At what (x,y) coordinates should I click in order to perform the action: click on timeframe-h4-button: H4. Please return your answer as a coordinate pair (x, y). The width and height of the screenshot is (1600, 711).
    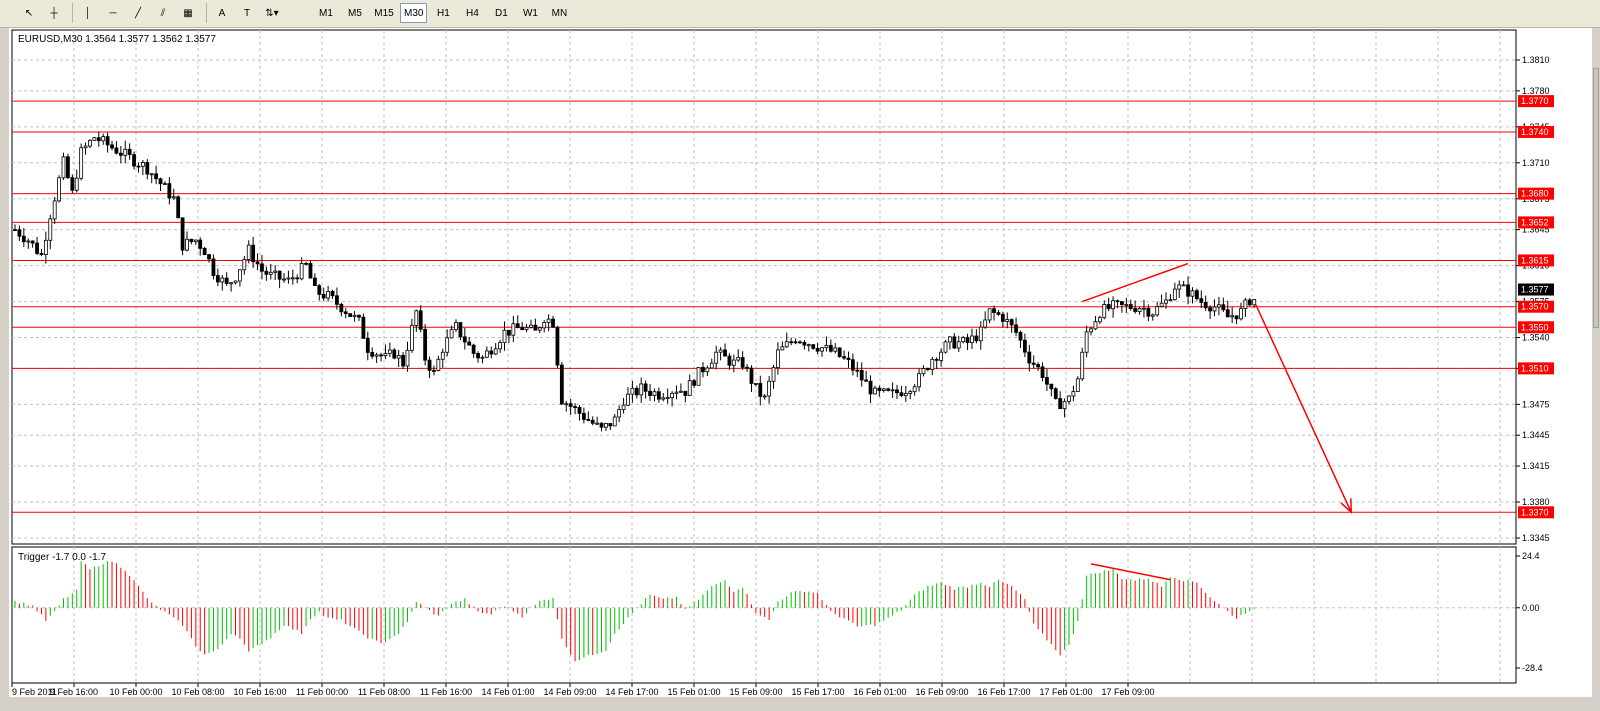
    Looking at the image, I should click on (472, 13).